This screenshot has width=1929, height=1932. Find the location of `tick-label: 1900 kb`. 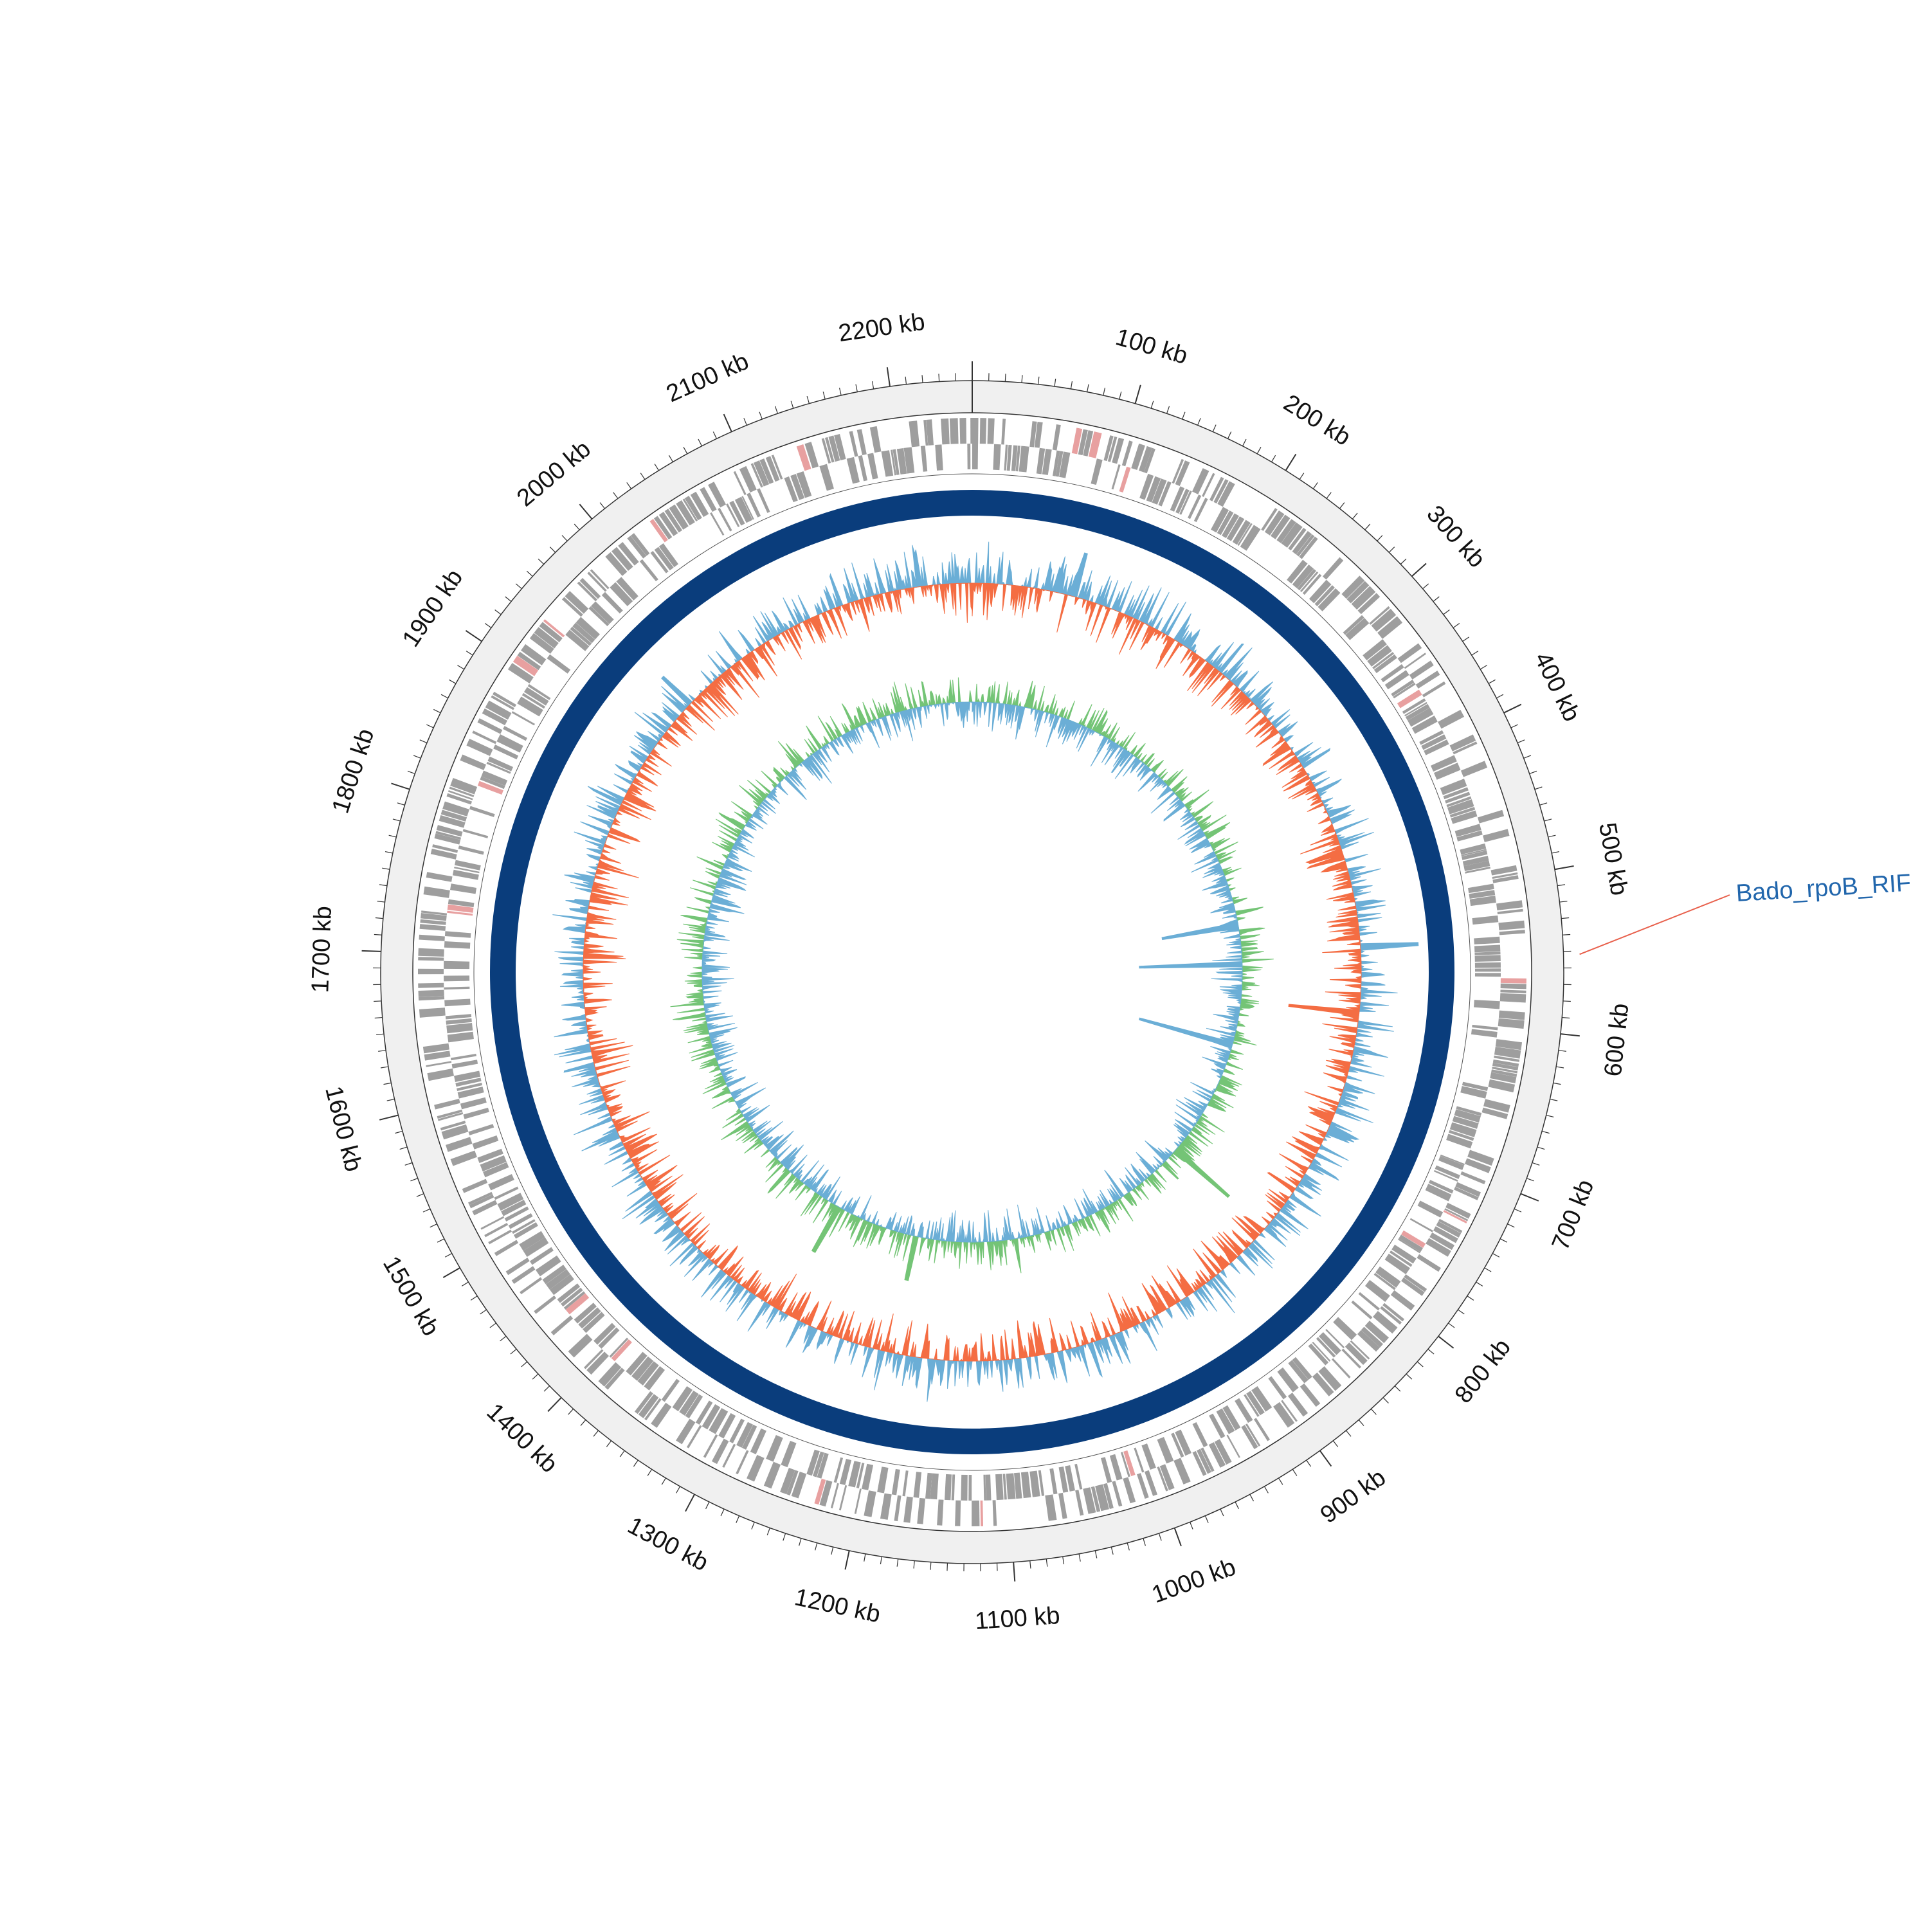

tick-label: 1900 kb is located at coordinates (433, 608).